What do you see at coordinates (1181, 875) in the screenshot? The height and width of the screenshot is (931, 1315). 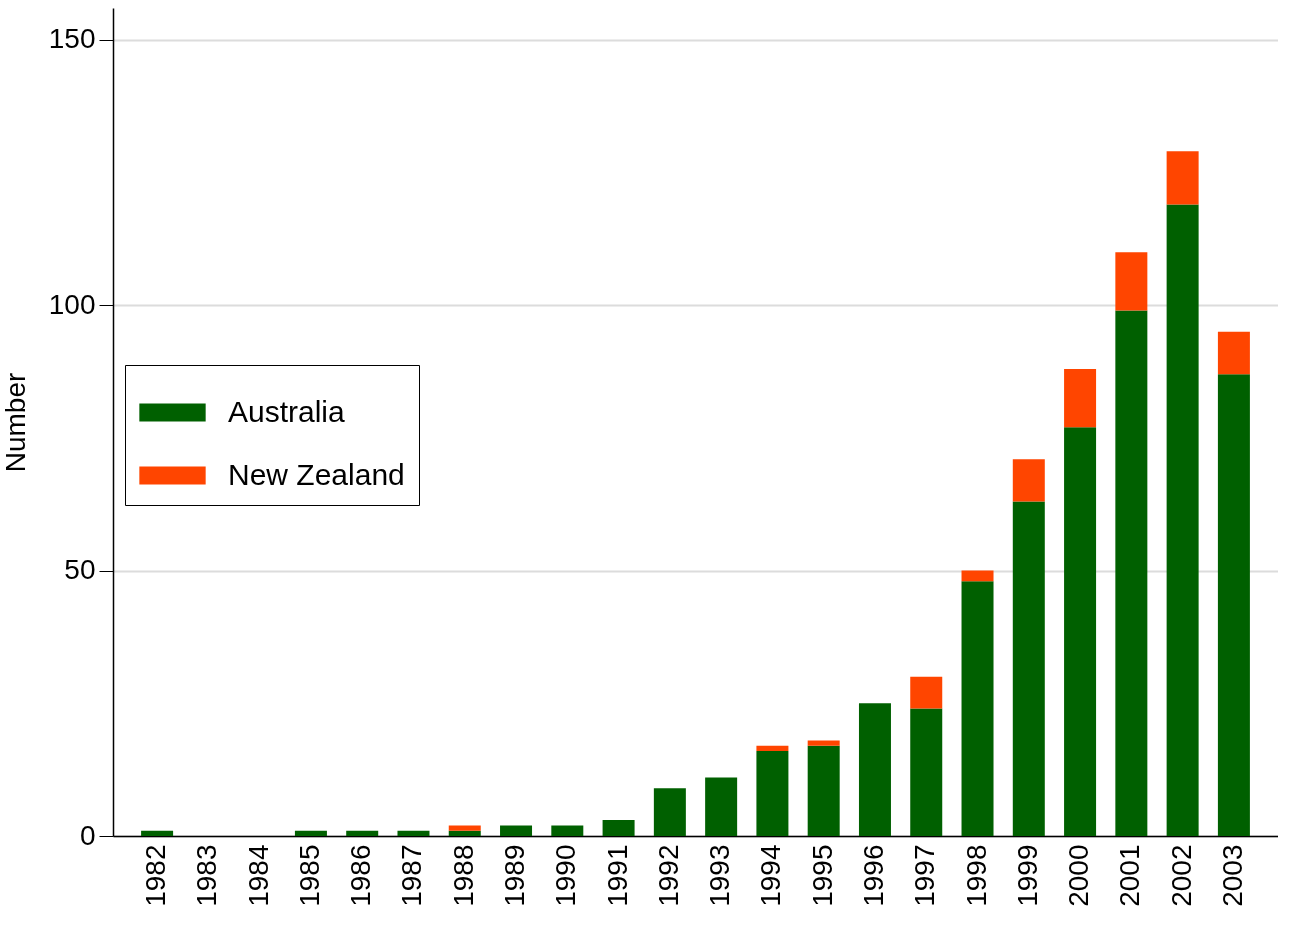 I see `x-tick-label: 2002` at bounding box center [1181, 875].